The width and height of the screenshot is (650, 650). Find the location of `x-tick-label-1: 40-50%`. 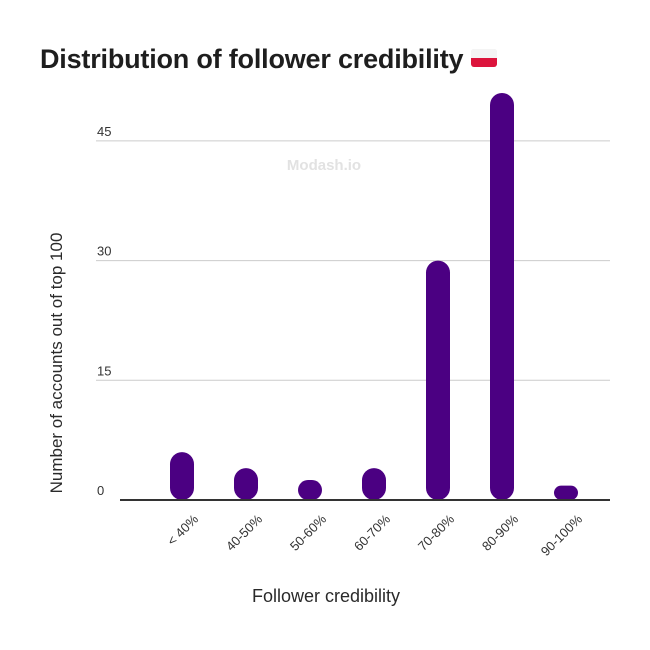

x-tick-label-1: 40-50% is located at coordinates (244, 532).